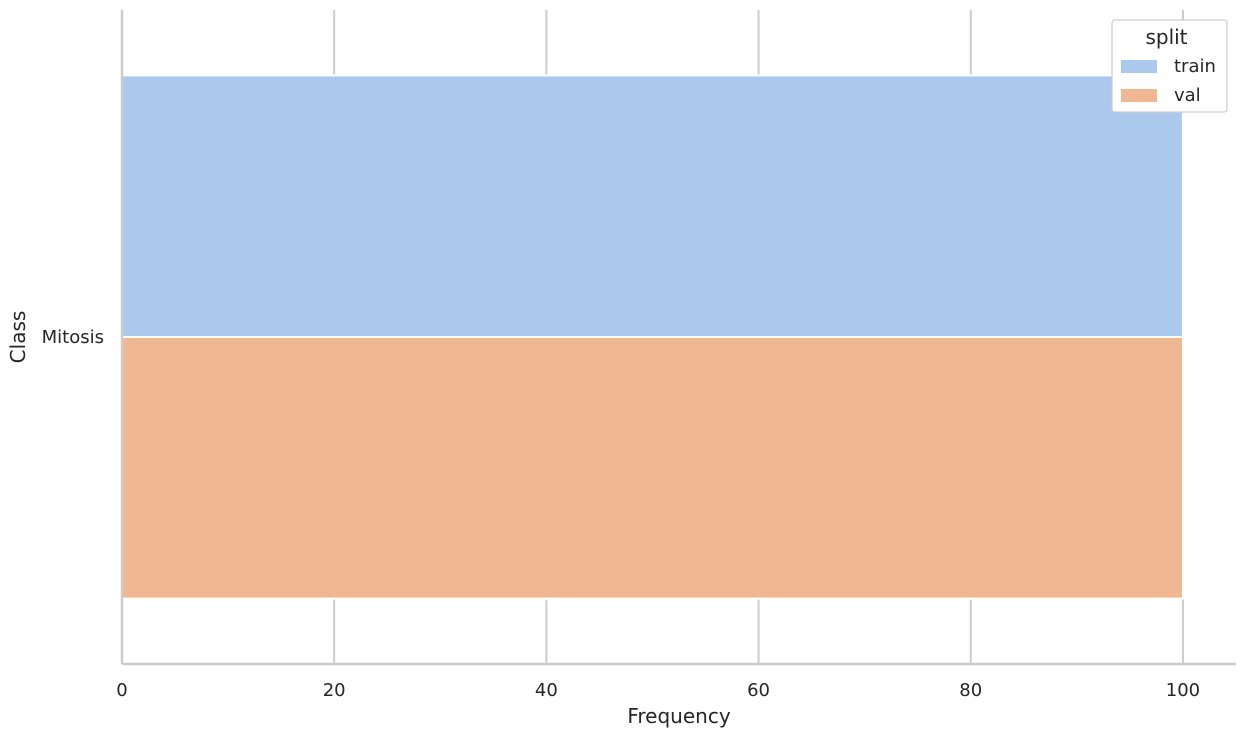 This screenshot has width=1238, height=731. Describe the element at coordinates (970, 690) in the screenshot. I see `x-tick-label: 80` at that location.